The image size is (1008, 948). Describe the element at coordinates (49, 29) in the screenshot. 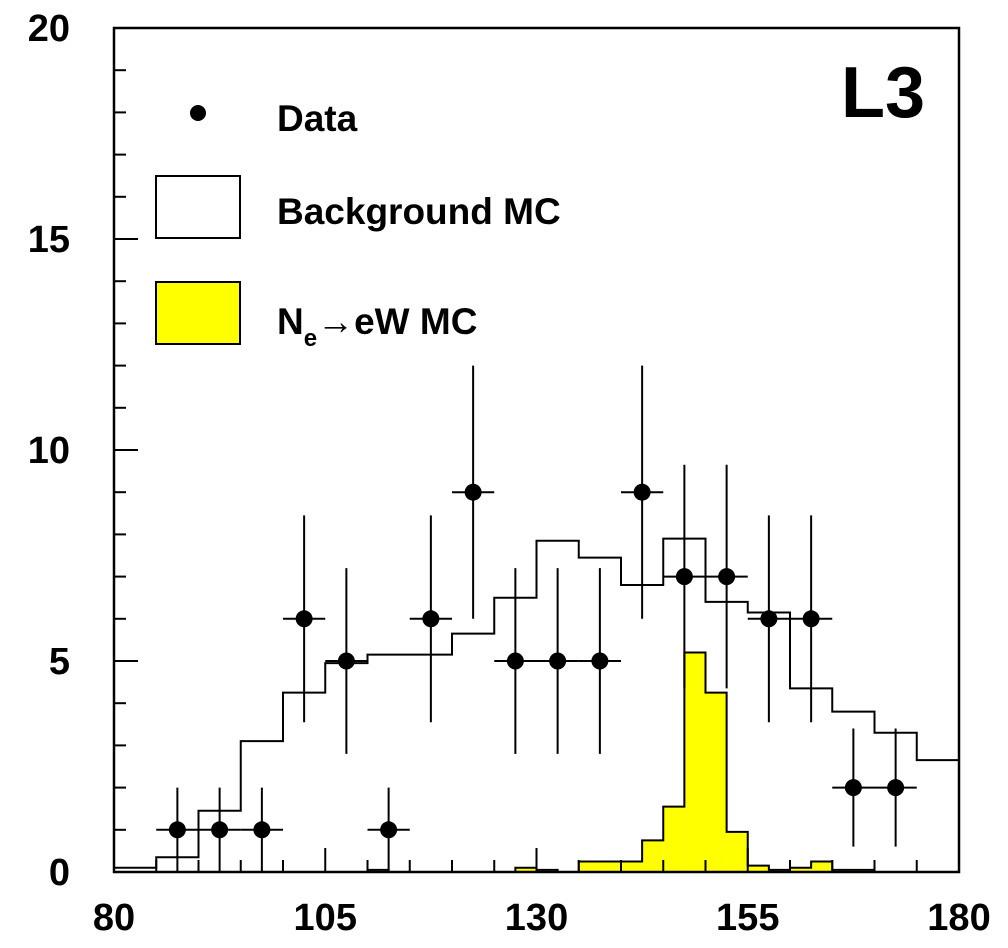

I see `y-tick-label: 20` at that location.